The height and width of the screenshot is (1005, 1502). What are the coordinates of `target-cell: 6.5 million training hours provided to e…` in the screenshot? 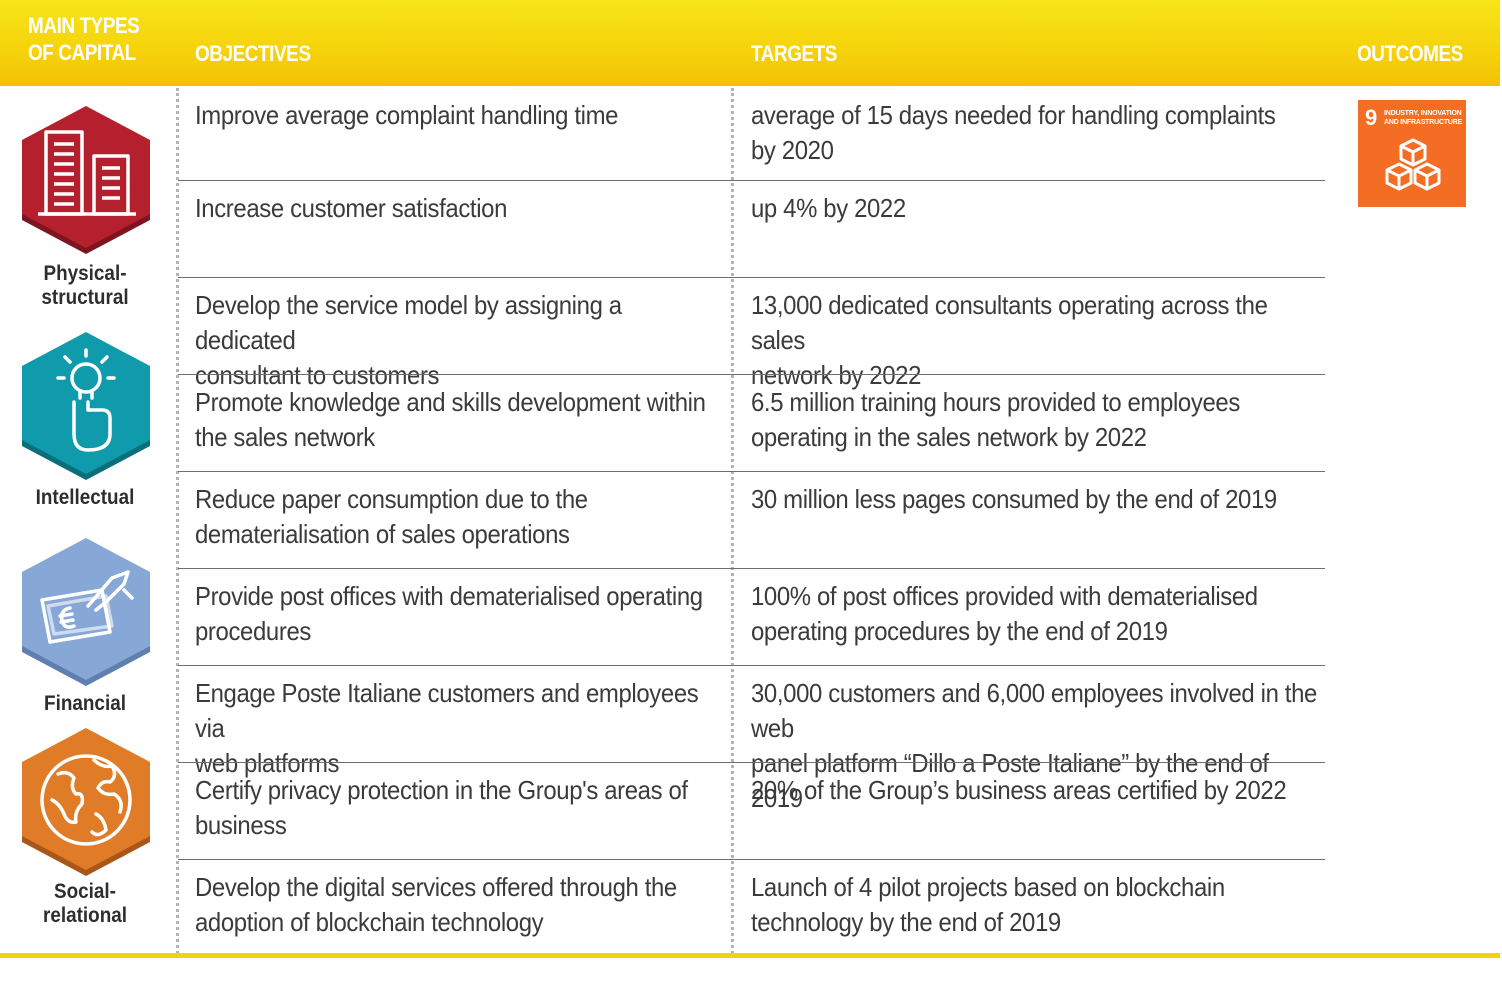 It's located at (1036, 420).